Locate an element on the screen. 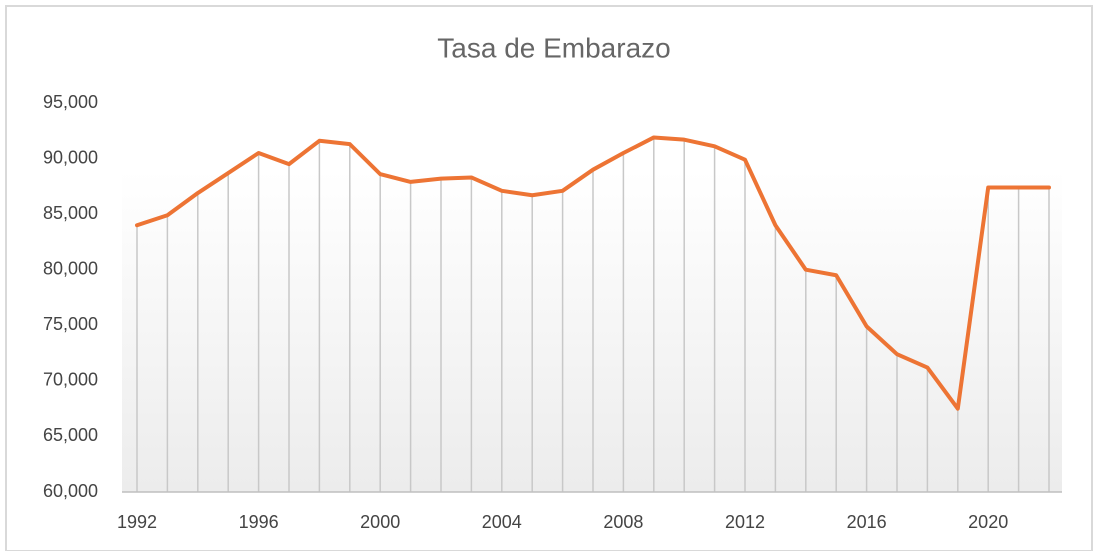 The image size is (1098, 551). x-tick-label: 1996 is located at coordinates (259, 522).